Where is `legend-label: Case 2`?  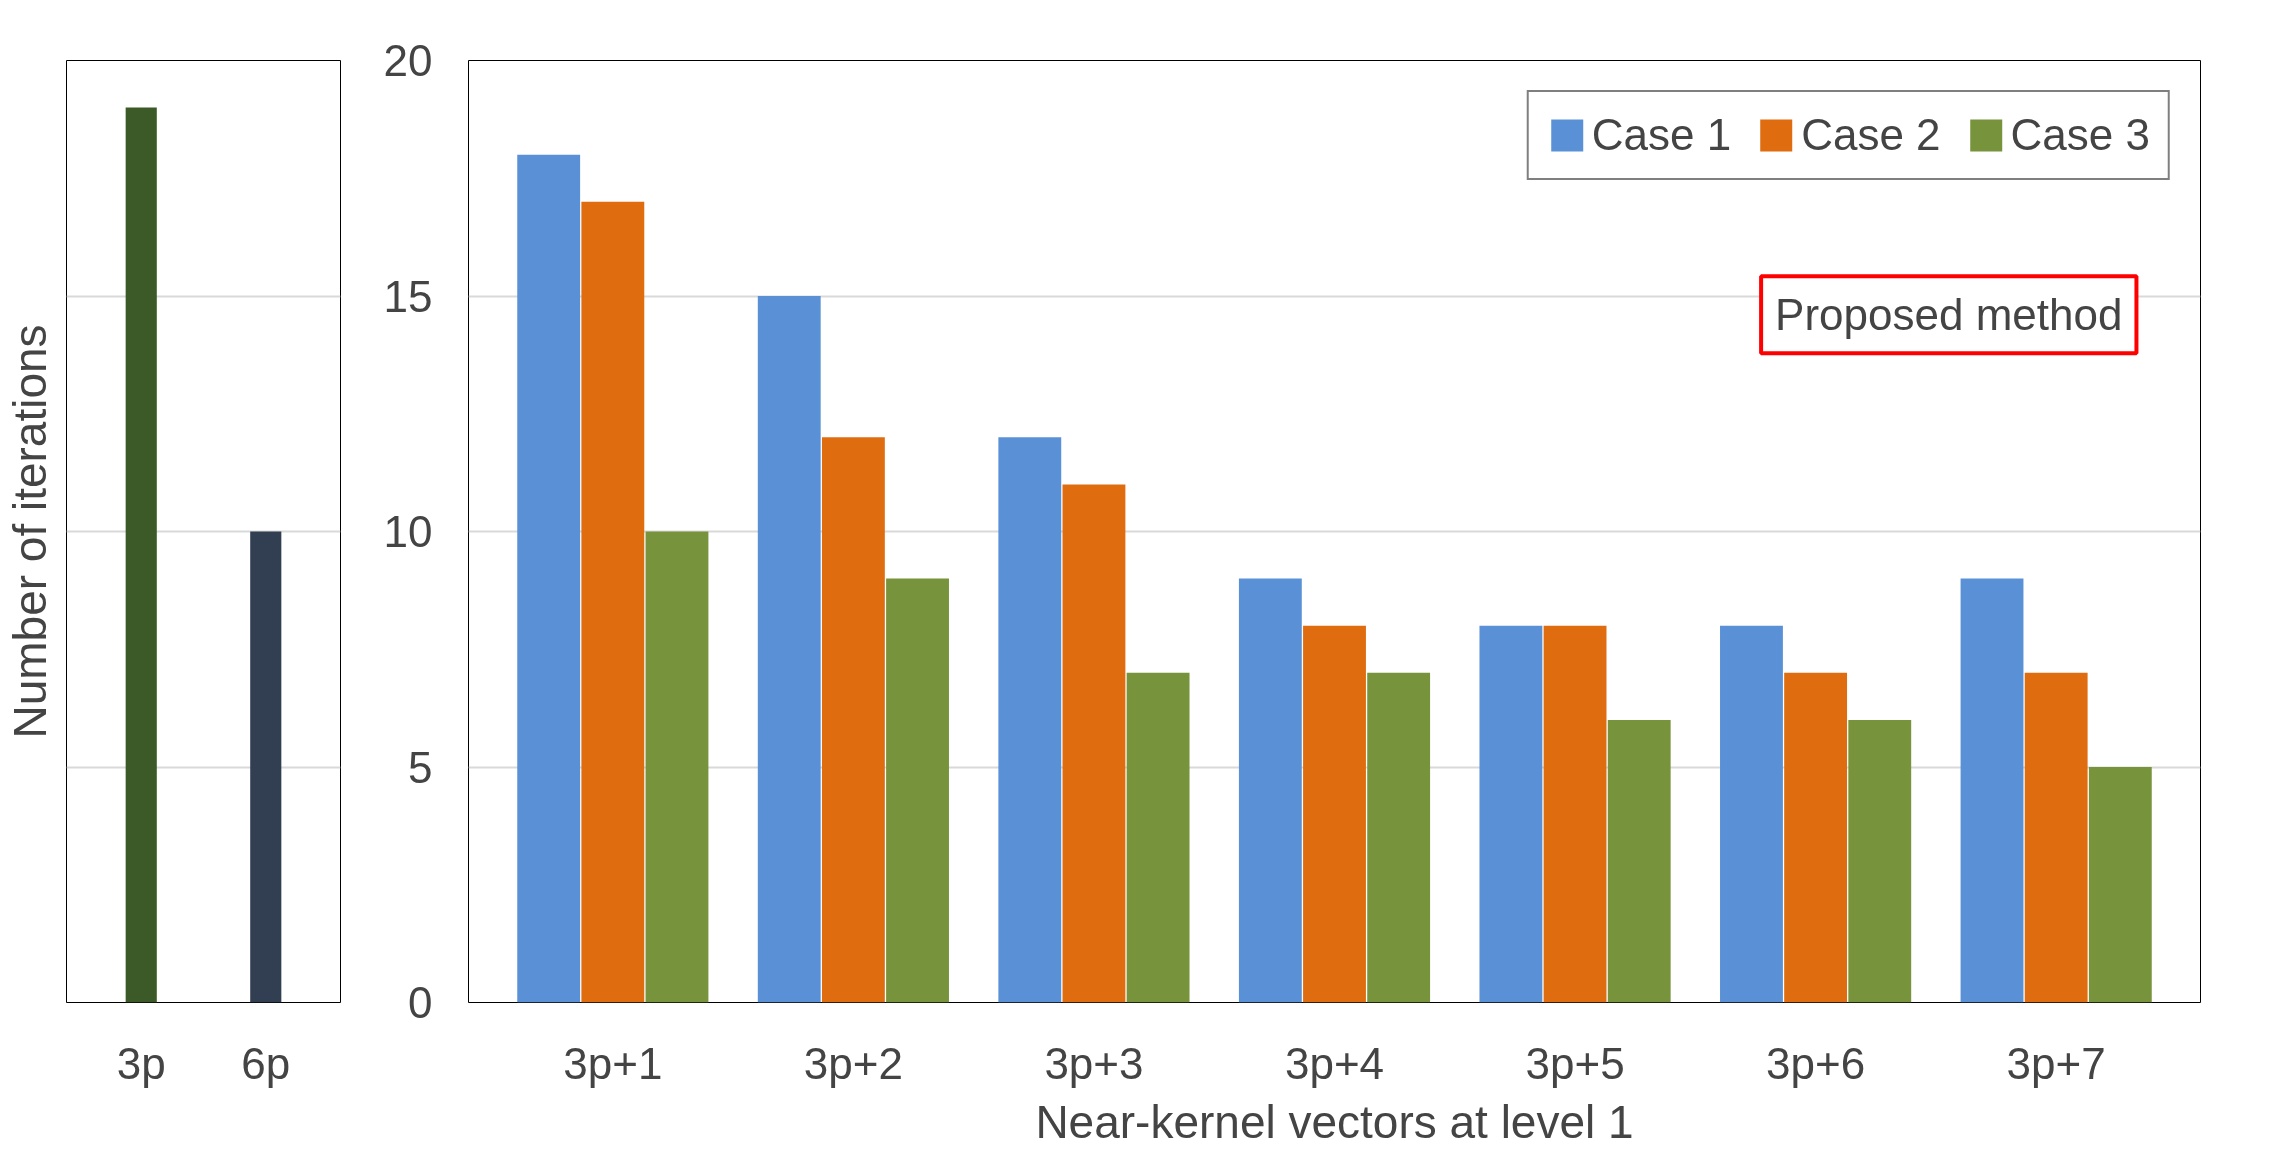 legend-label: Case 2 is located at coordinates (1871, 135).